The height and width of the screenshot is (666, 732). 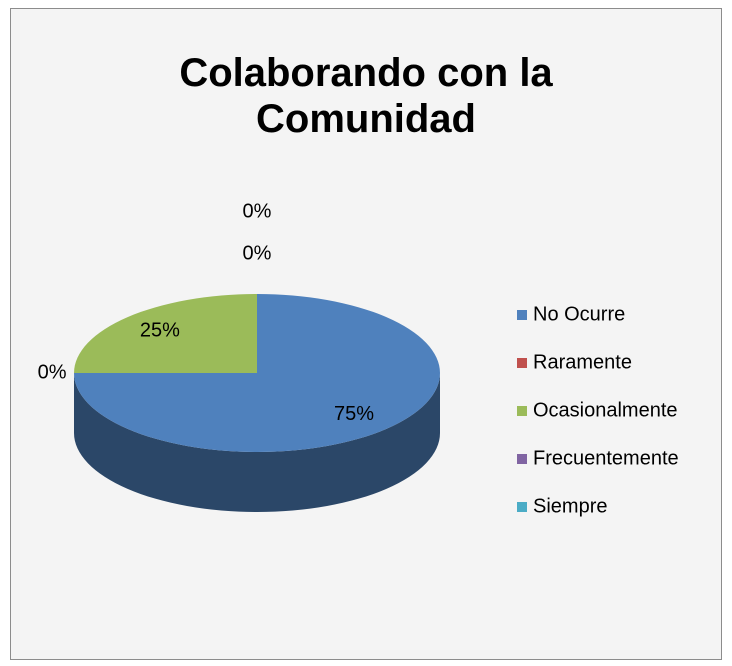 What do you see at coordinates (570, 506) in the screenshot?
I see `legend-label: Siempre` at bounding box center [570, 506].